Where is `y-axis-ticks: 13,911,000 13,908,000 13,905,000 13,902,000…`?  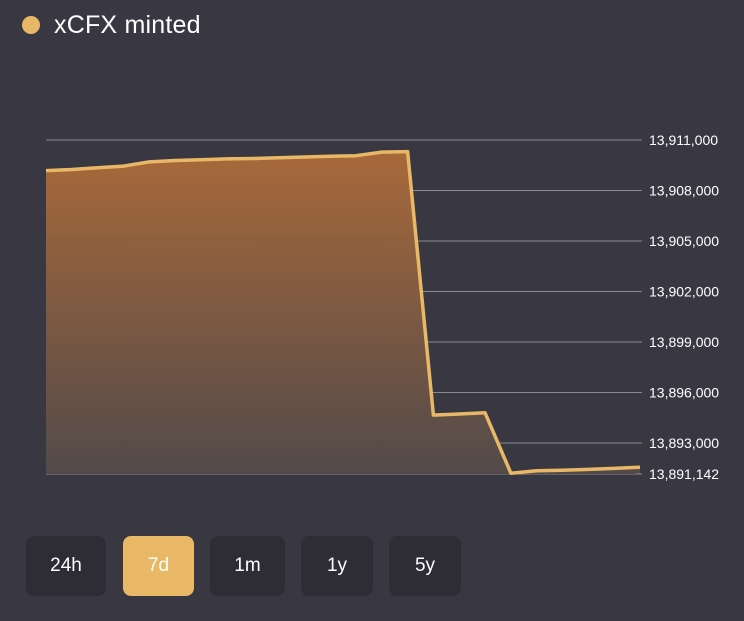
y-axis-ticks: 13,911,000 13,908,000 13,905,000 13,902,000… is located at coordinates (677, 307).